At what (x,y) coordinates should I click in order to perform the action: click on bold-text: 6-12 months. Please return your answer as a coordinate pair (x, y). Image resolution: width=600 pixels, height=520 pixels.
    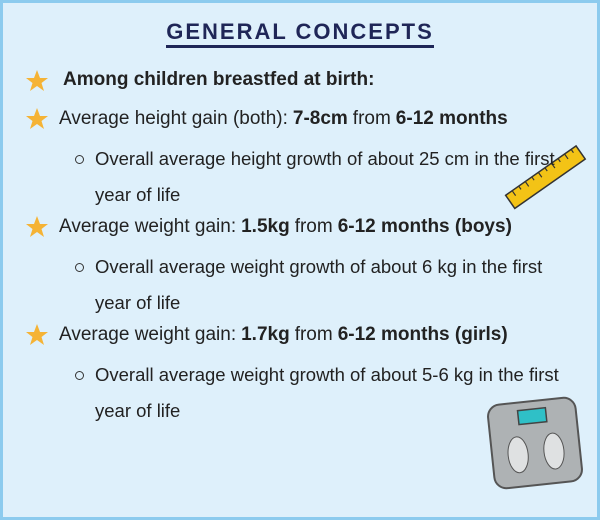
    Looking at the image, I should click on (451, 118).